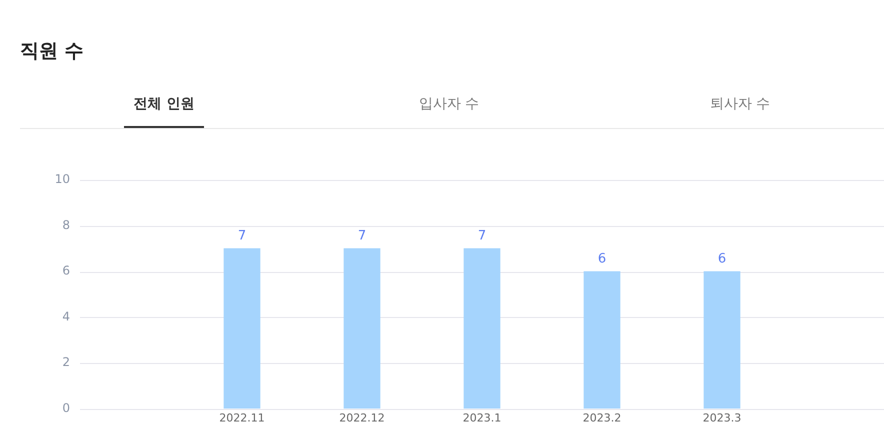 Image resolution: width=884 pixels, height=428 pixels. I want to click on y-tick-label: 4, so click(66, 316).